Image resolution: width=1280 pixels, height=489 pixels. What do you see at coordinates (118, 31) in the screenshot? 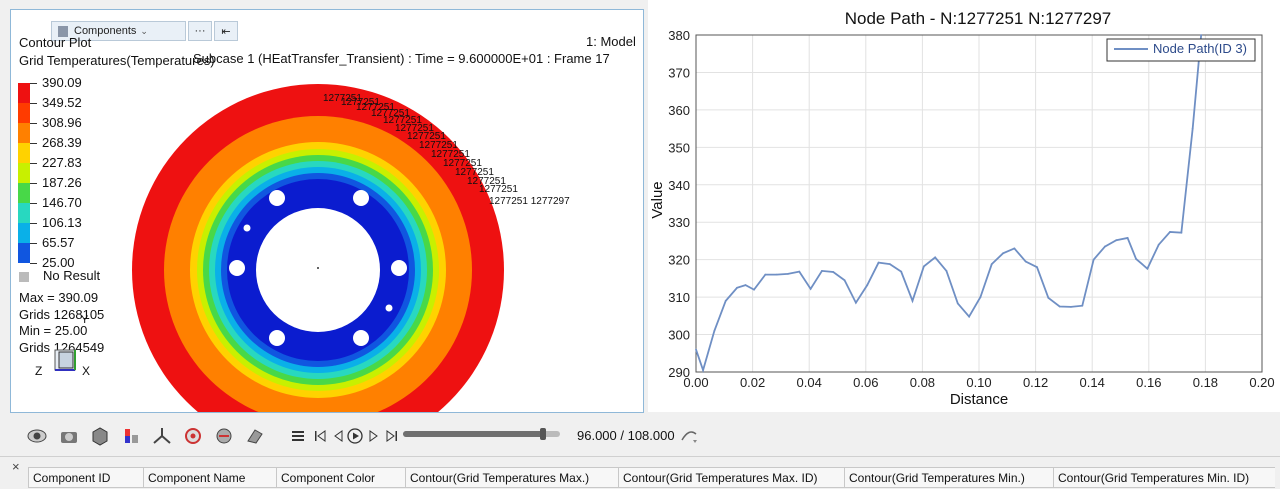
I see `components-dropdown: Components ⌄` at bounding box center [118, 31].